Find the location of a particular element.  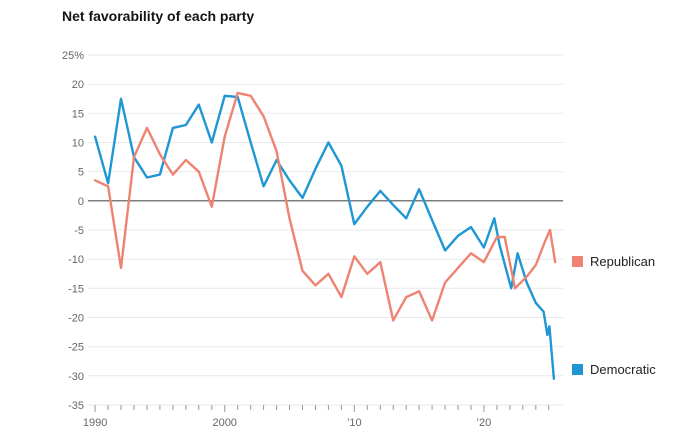

y-axis-label: -30 is located at coordinates (76, 377).